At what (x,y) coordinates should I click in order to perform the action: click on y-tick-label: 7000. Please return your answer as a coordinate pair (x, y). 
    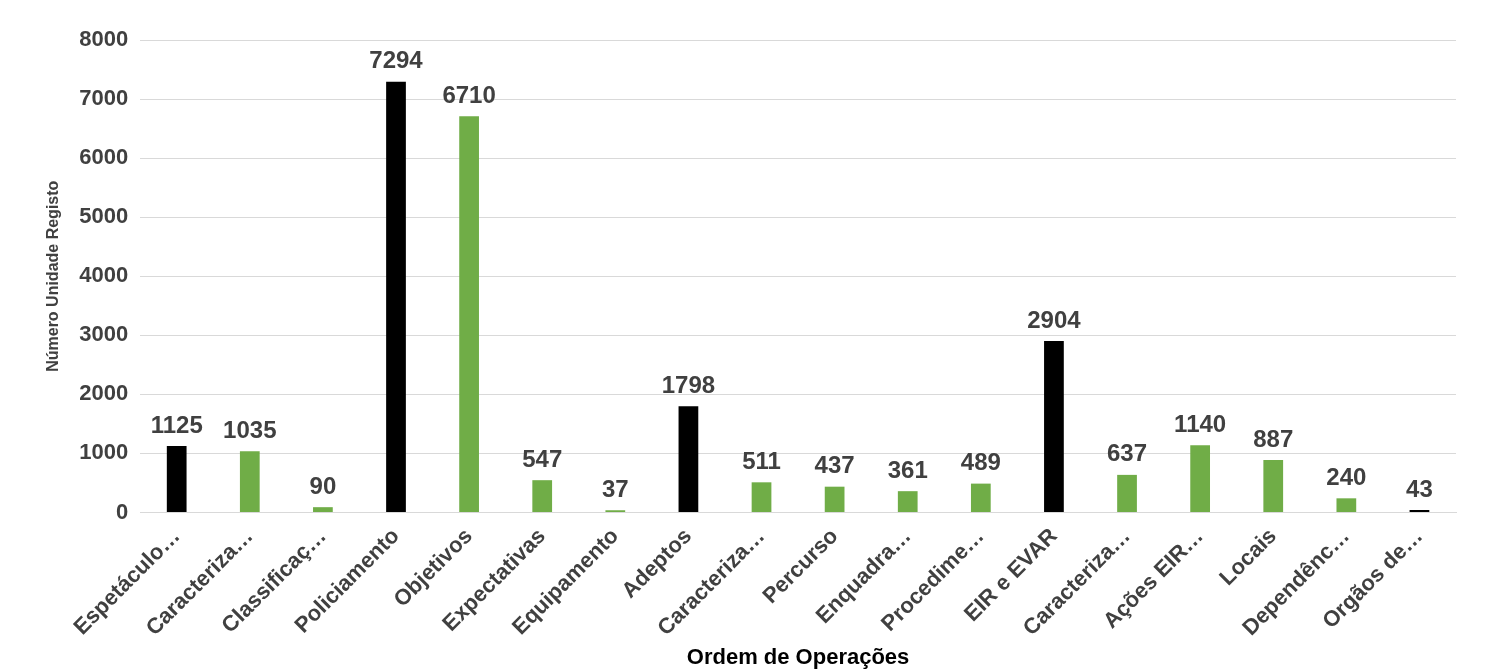
    Looking at the image, I should click on (104, 98).